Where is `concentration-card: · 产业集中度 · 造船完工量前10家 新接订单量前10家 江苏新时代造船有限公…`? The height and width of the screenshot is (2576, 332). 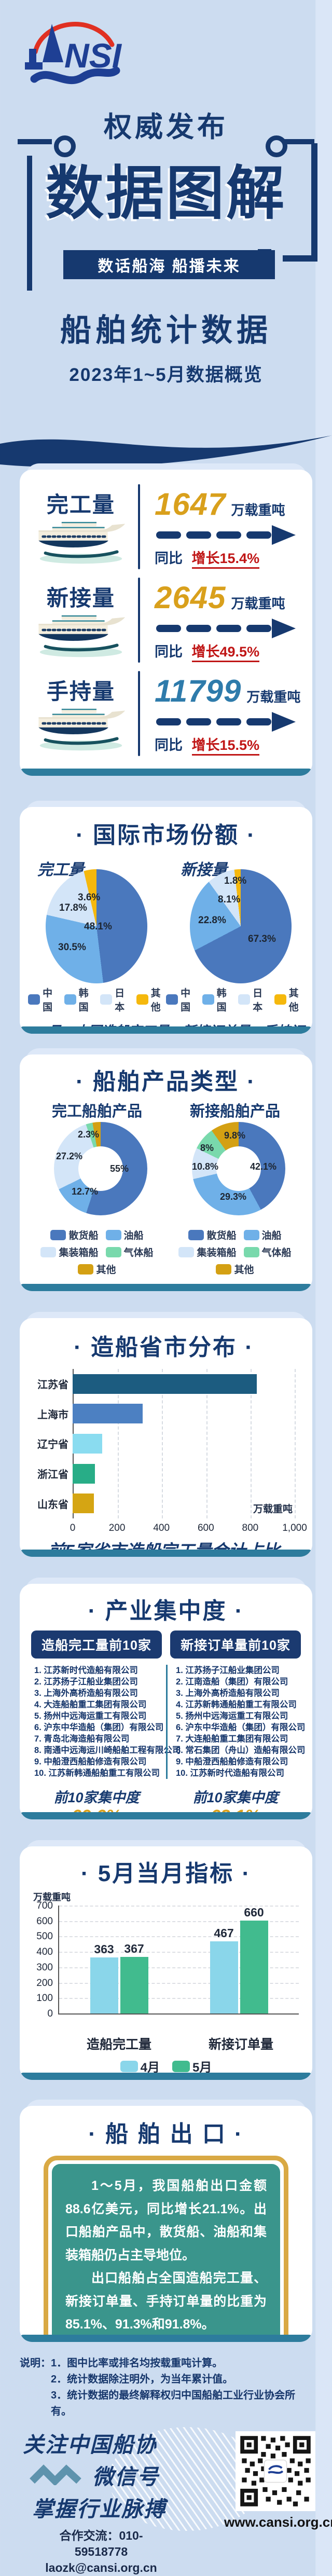
concentration-card: · 产业集中度 · 造船完工量前10家 新接订单量前10家 江苏新时代造船有限公… is located at coordinates (166, 1701).